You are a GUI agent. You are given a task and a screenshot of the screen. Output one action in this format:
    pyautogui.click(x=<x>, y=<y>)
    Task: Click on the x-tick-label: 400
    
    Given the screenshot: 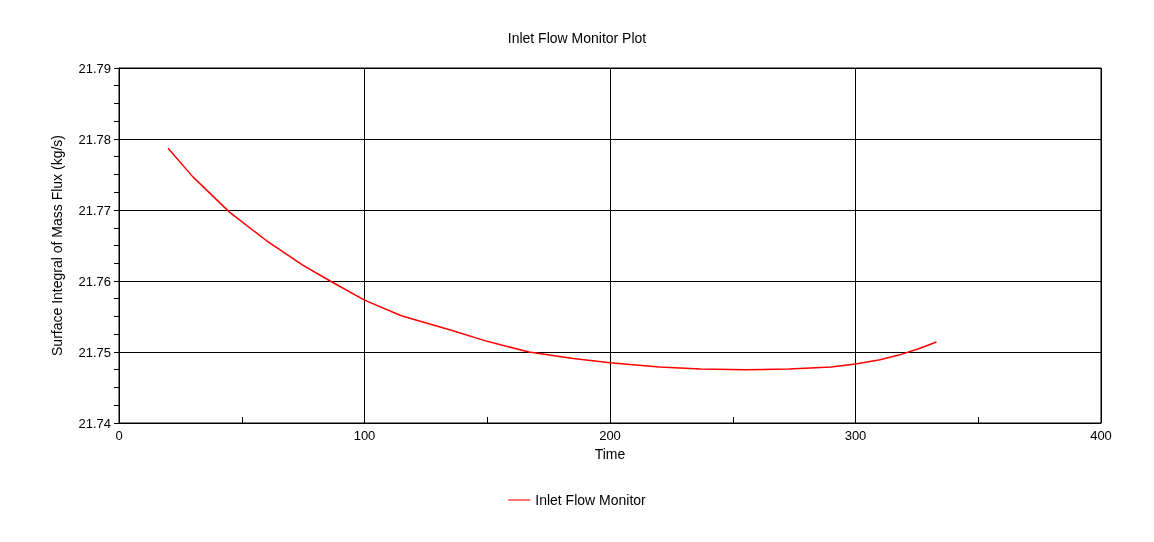 What is the action you would take?
    pyautogui.click(x=1101, y=435)
    